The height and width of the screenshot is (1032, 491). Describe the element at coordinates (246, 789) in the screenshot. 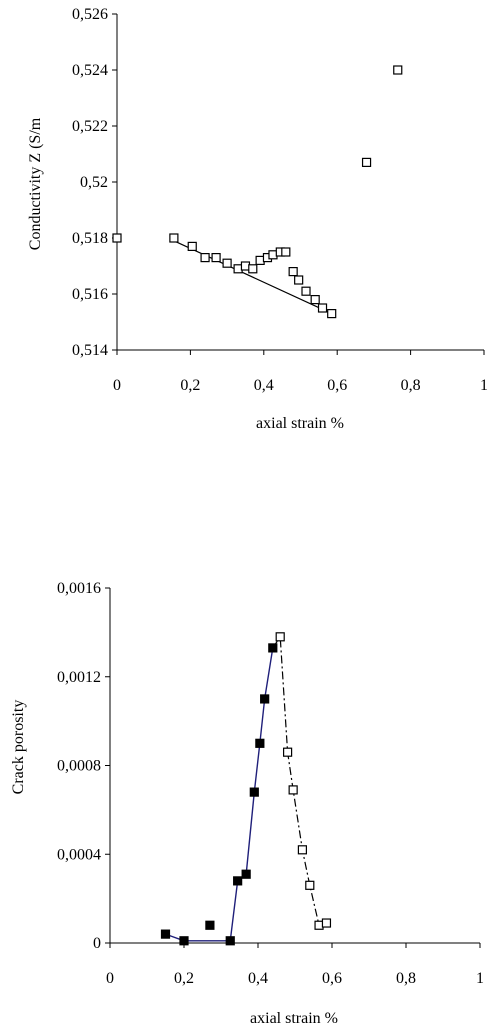

I see `crack-porosity-data-marks` at that location.